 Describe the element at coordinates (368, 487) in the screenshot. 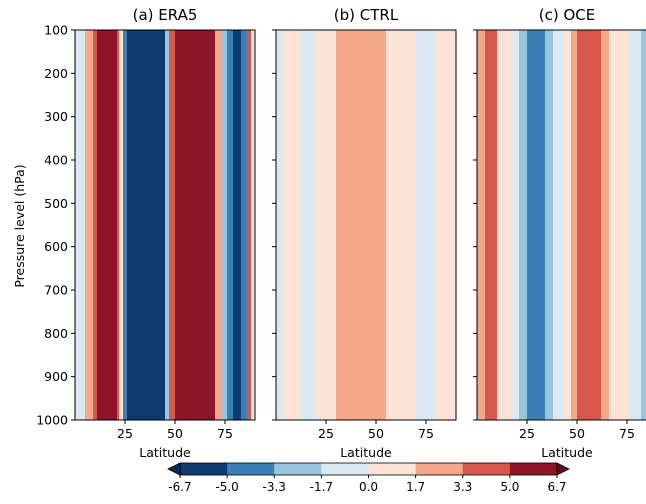

I see `colorbar-tick-label: 0.0` at that location.